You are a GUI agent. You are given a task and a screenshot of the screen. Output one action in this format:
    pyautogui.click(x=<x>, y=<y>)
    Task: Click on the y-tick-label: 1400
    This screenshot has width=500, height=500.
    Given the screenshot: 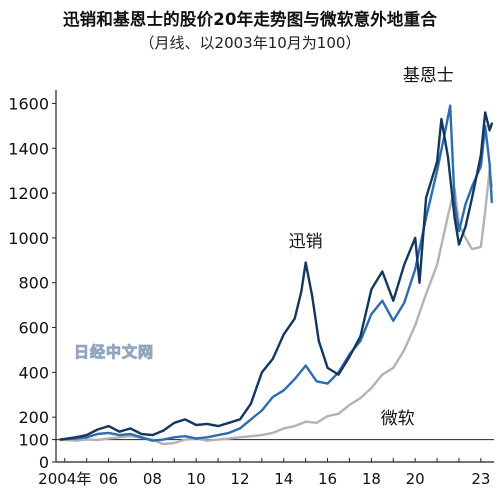 What is the action you would take?
    pyautogui.click(x=28, y=148)
    